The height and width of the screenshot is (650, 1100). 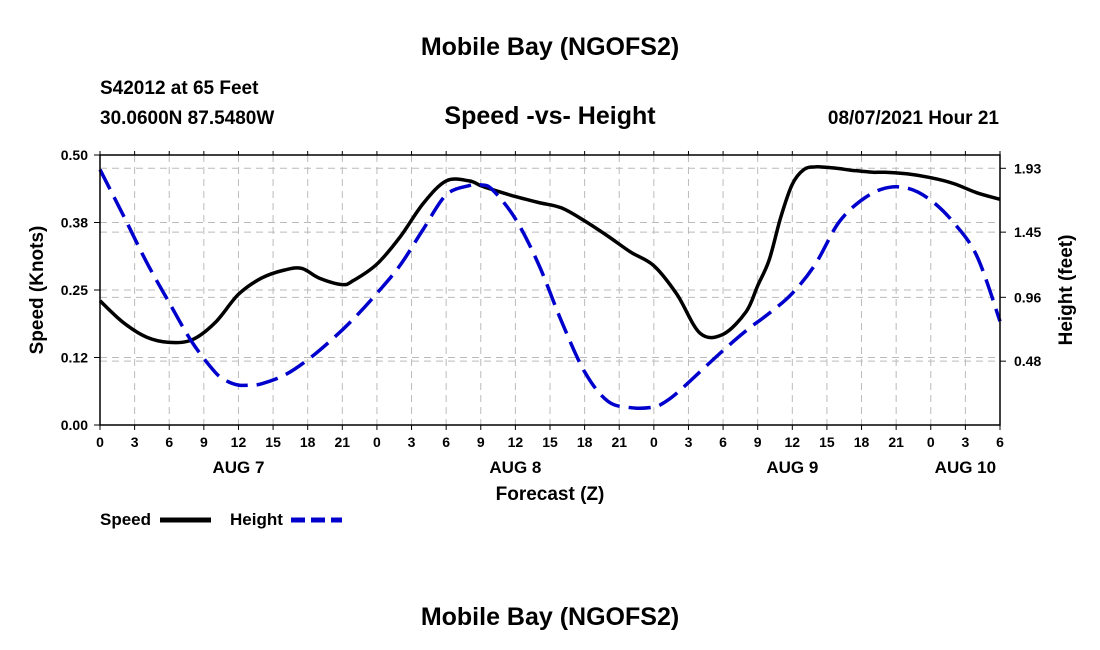 What do you see at coordinates (792, 467) in the screenshot?
I see `date-label: AUG 9` at bounding box center [792, 467].